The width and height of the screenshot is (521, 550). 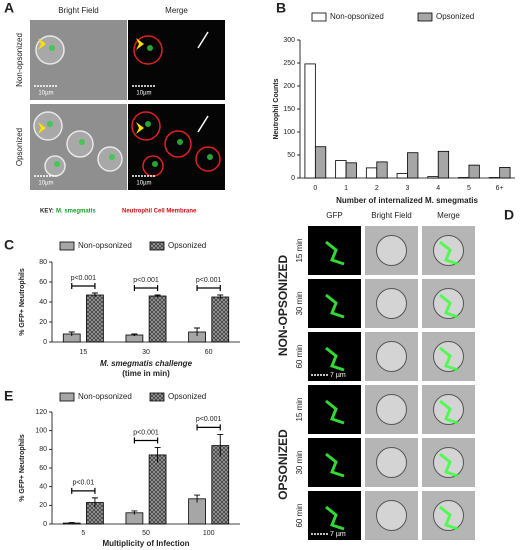 I want to click on micrograph, so click(x=176, y=60).